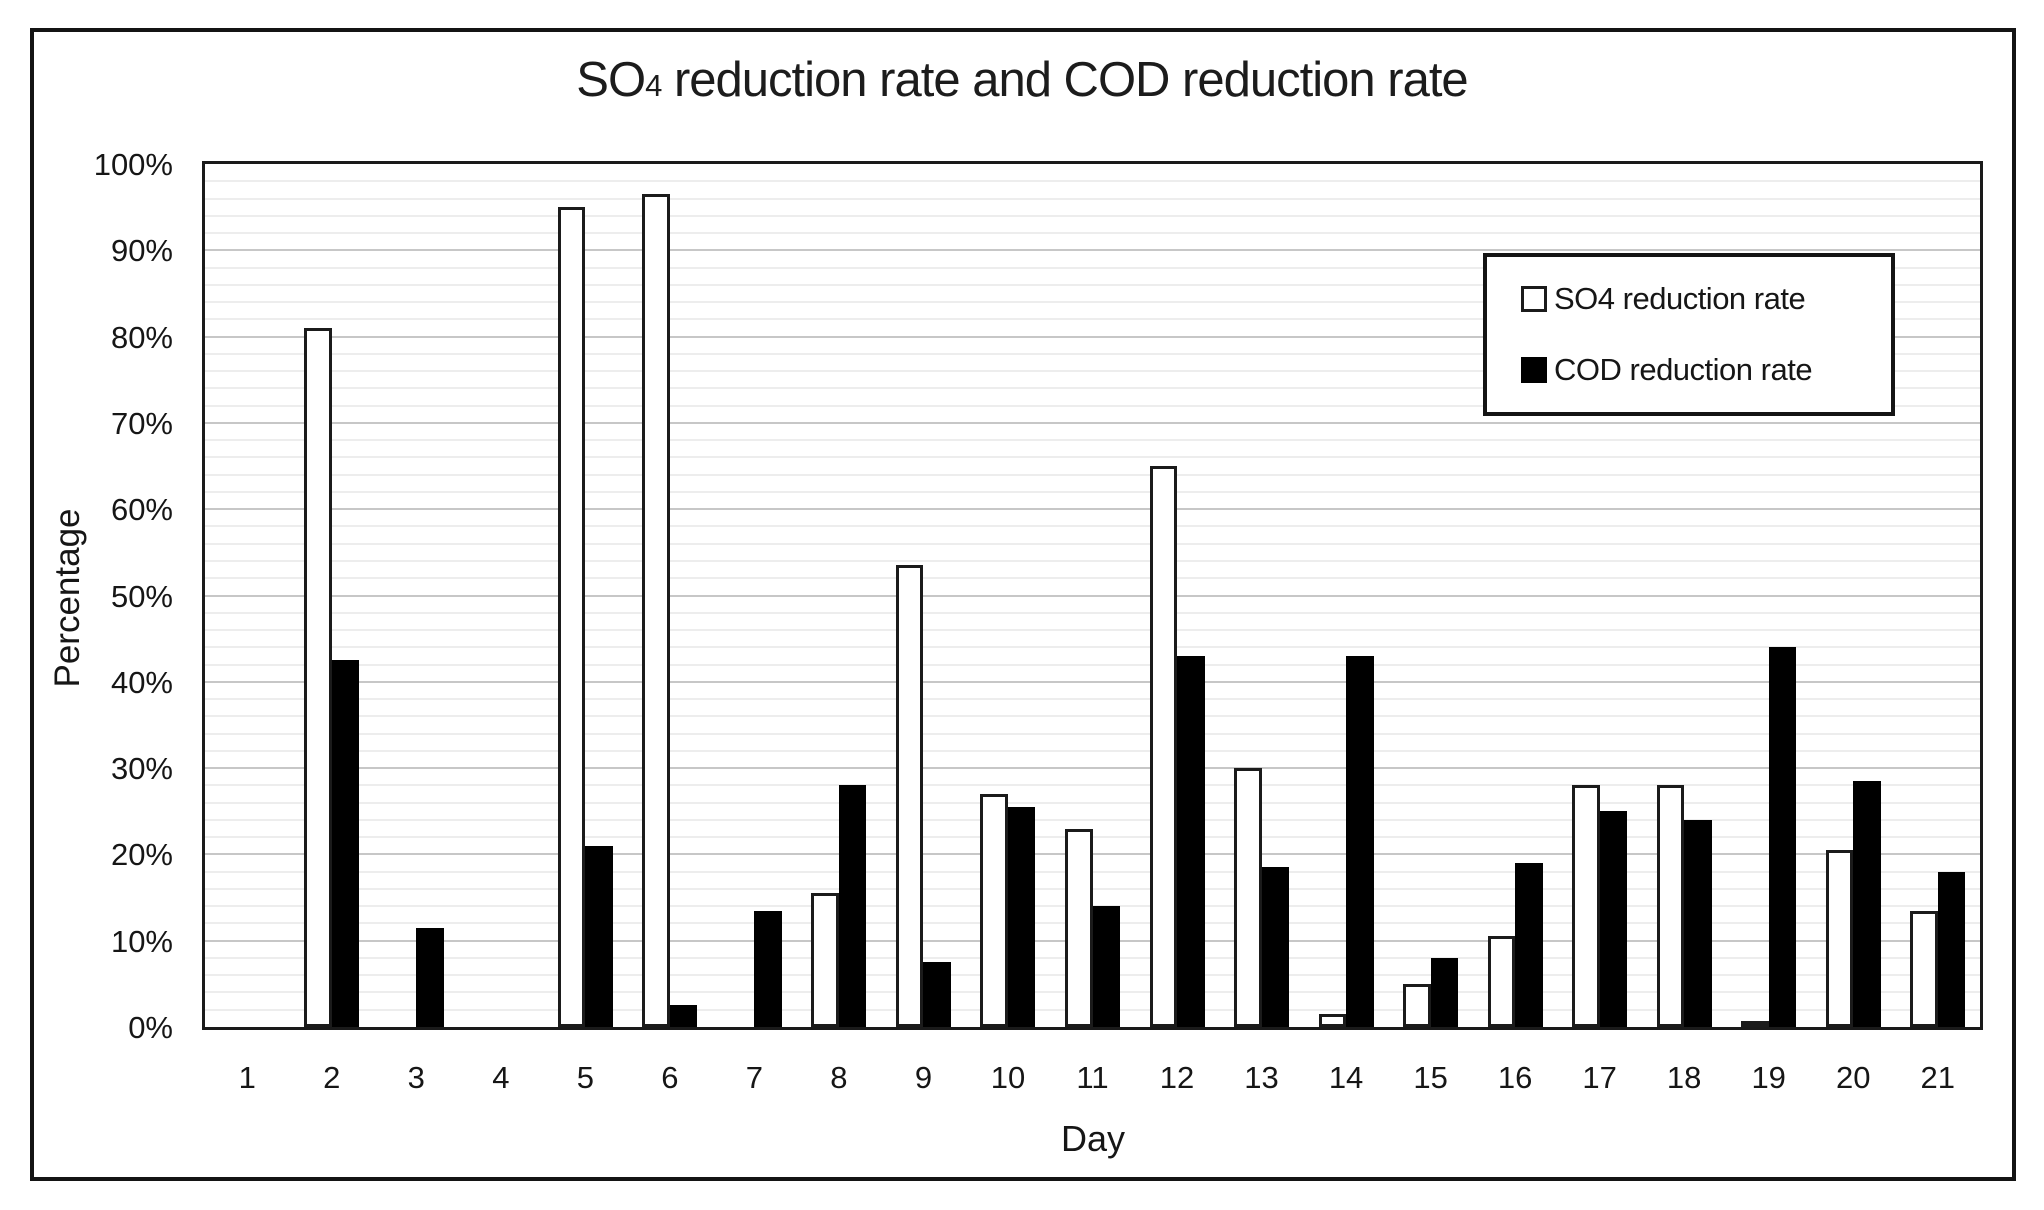 The height and width of the screenshot is (1210, 2044). Describe the element at coordinates (1534, 298) in the screenshot. I see `so4-swatch-icon` at that location.